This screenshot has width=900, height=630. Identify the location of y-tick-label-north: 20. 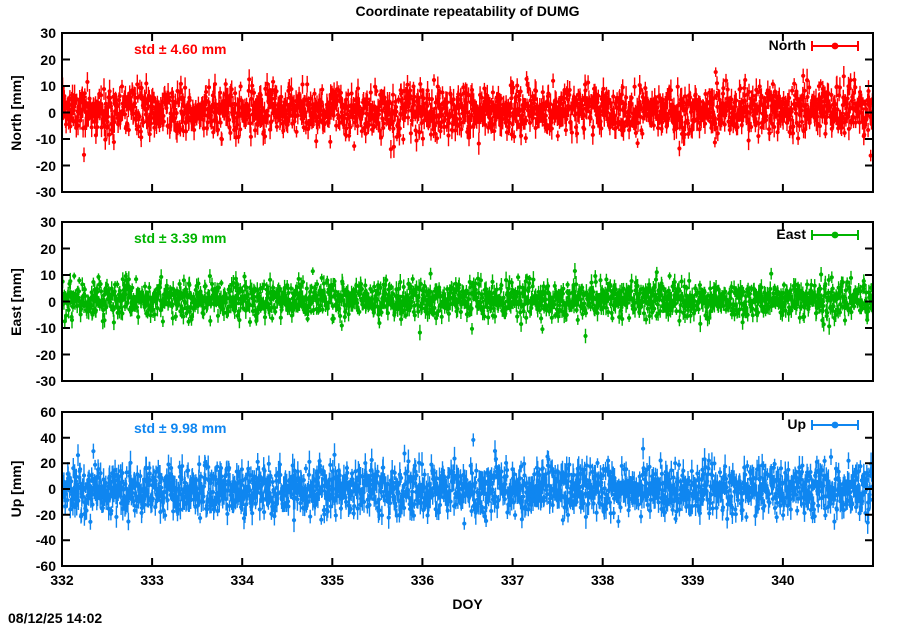
(48, 59).